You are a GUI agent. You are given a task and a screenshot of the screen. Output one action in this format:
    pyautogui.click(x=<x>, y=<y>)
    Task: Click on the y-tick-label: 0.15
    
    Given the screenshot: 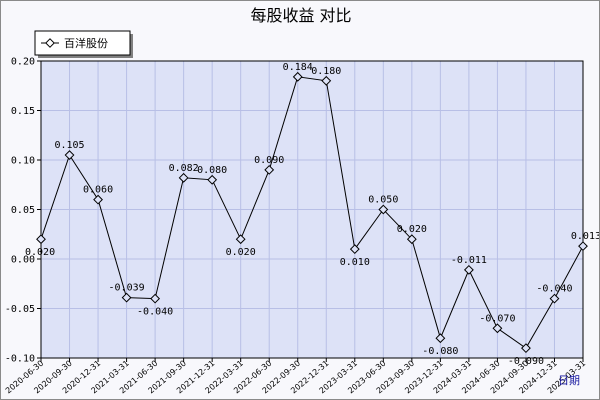 What is the action you would take?
    pyautogui.click(x=23, y=111)
    